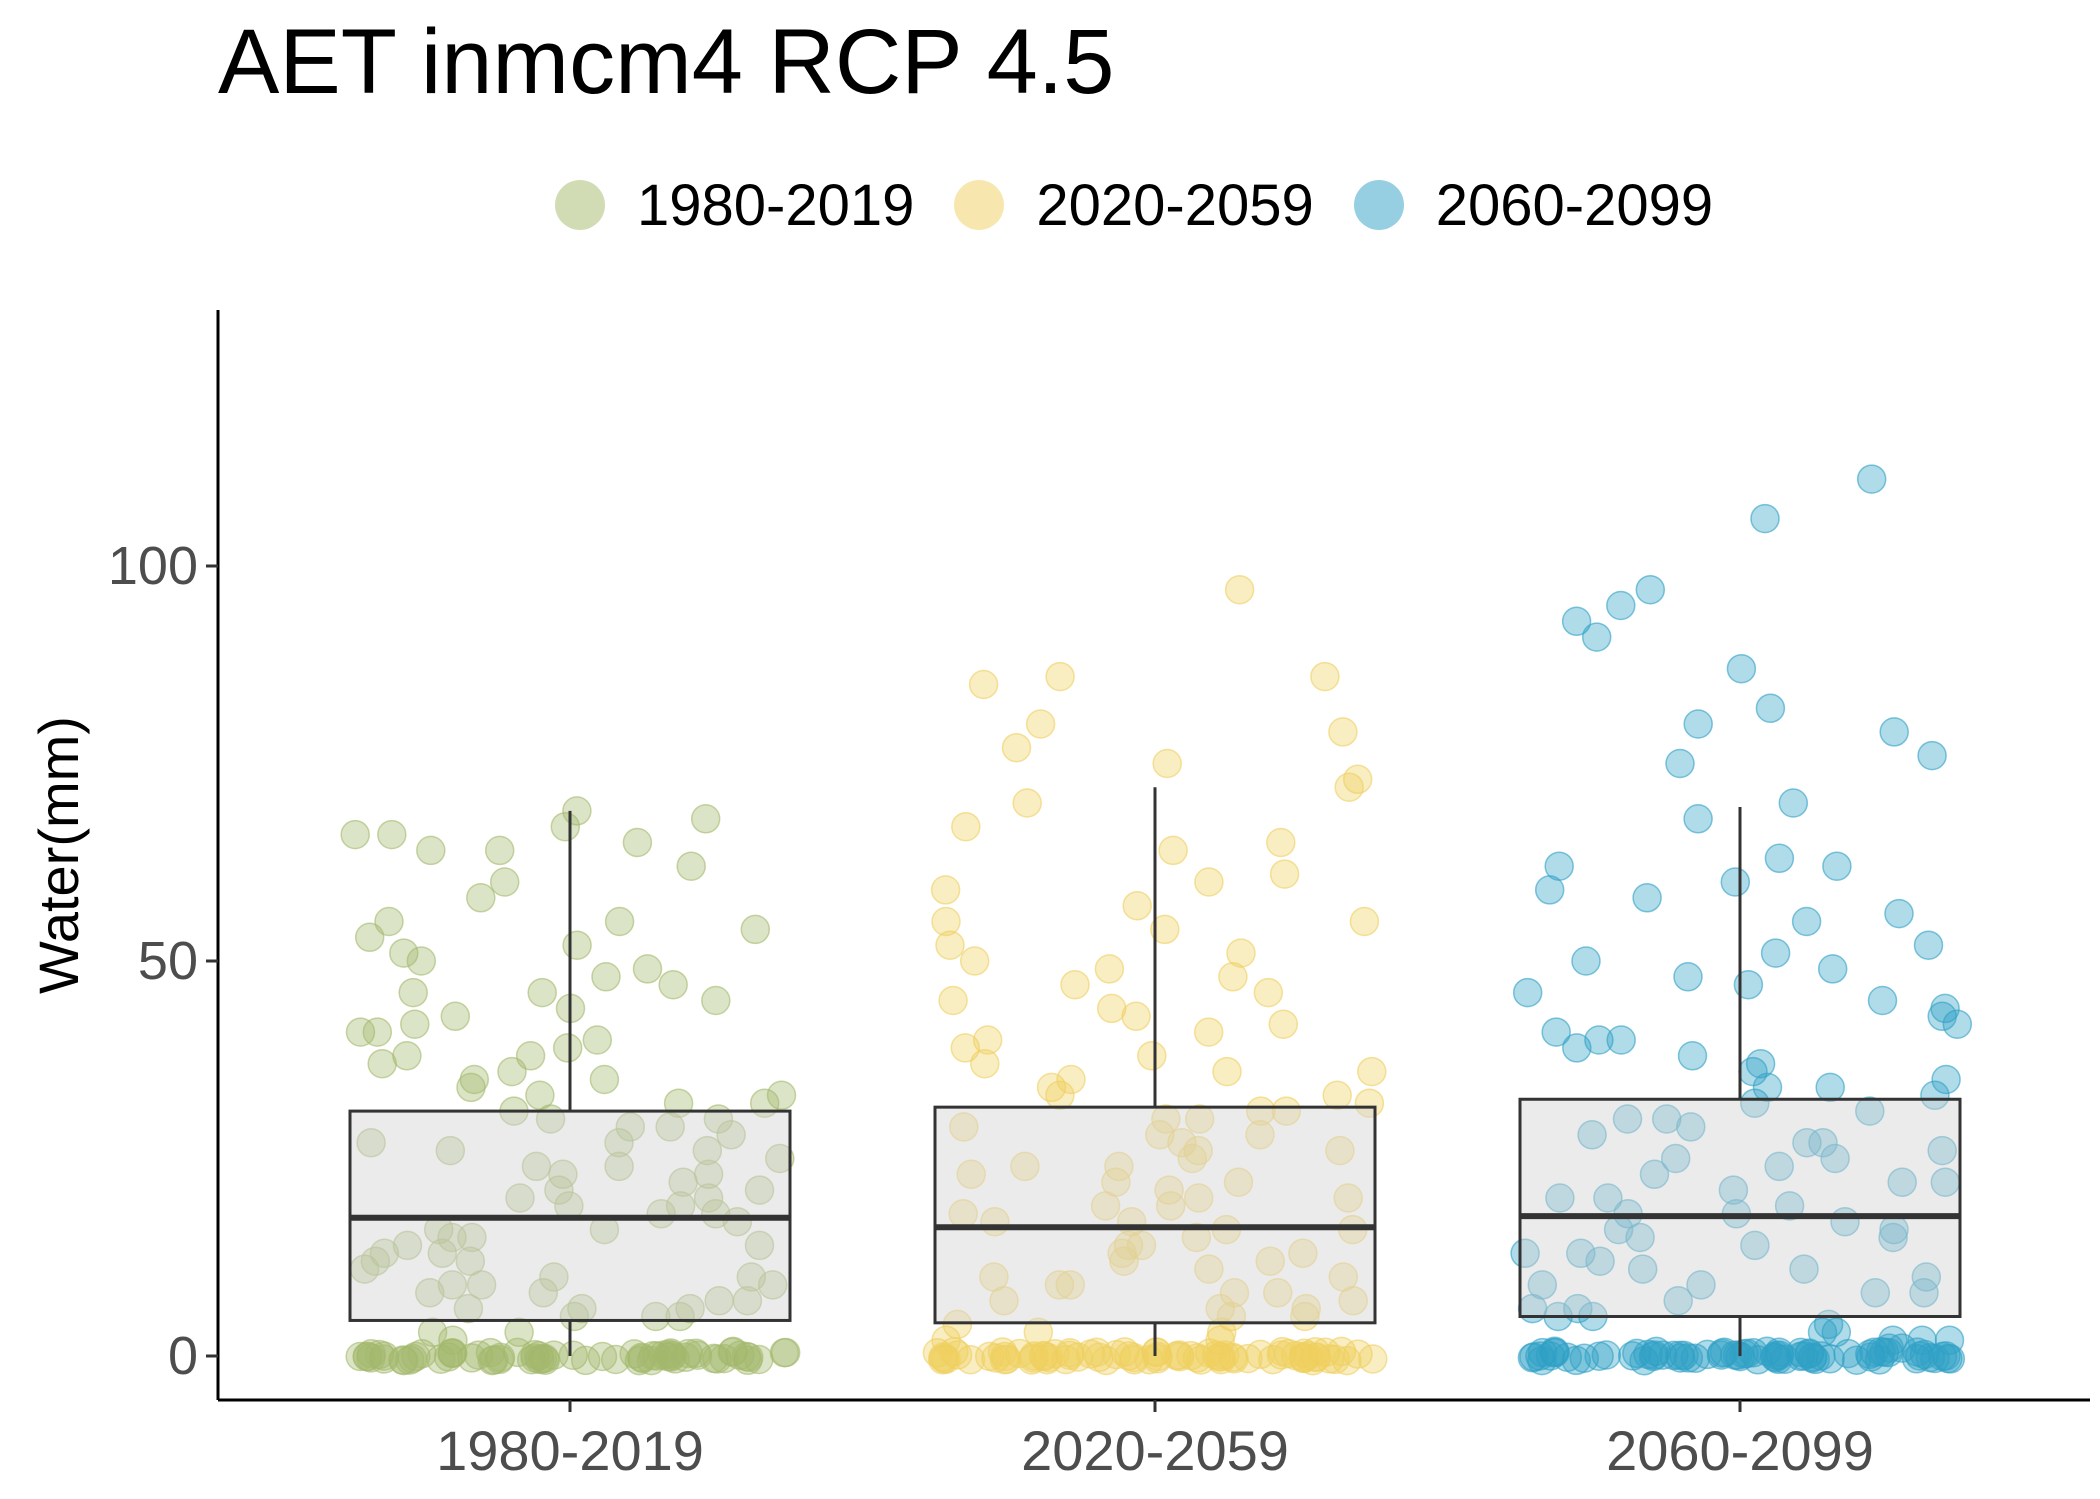 This screenshot has width=2100, height=1499. What do you see at coordinates (1574, 205) in the screenshot?
I see `legend-label-2060-2099: 2060-2099` at bounding box center [1574, 205].